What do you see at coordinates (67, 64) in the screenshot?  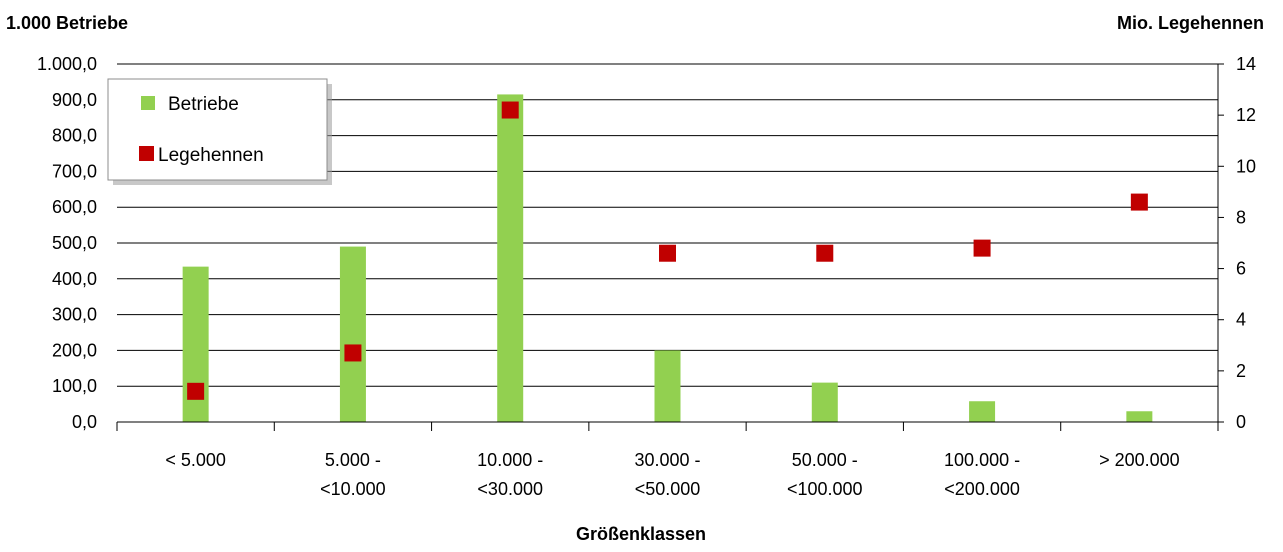 I see `left-tick-label: 1.000,0` at bounding box center [67, 64].